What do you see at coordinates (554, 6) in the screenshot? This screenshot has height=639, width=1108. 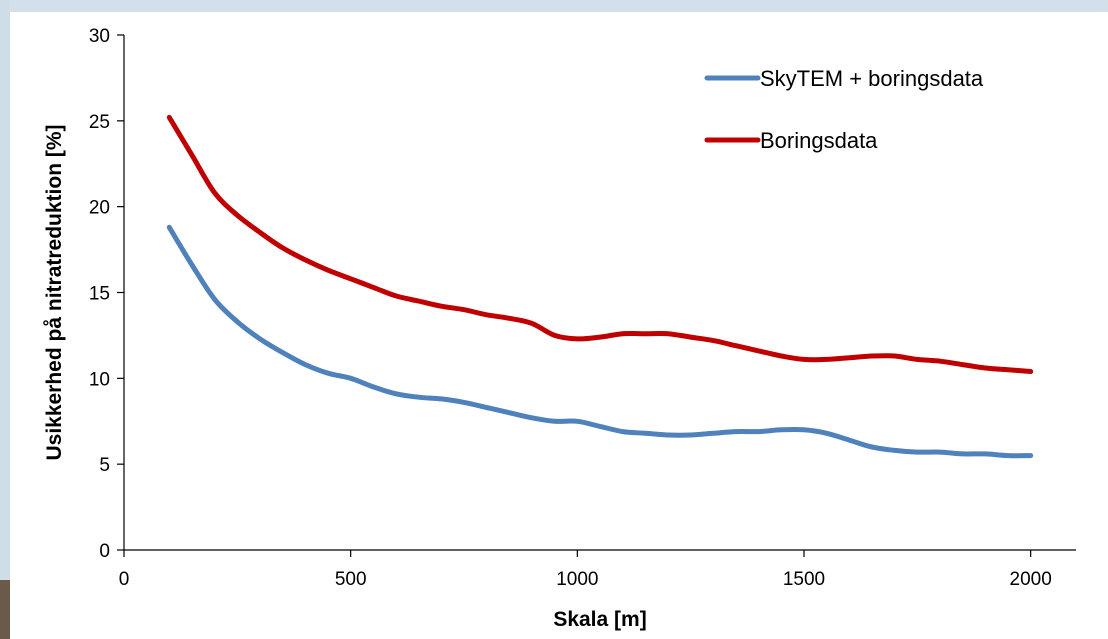 I see `slide-frame-top` at bounding box center [554, 6].